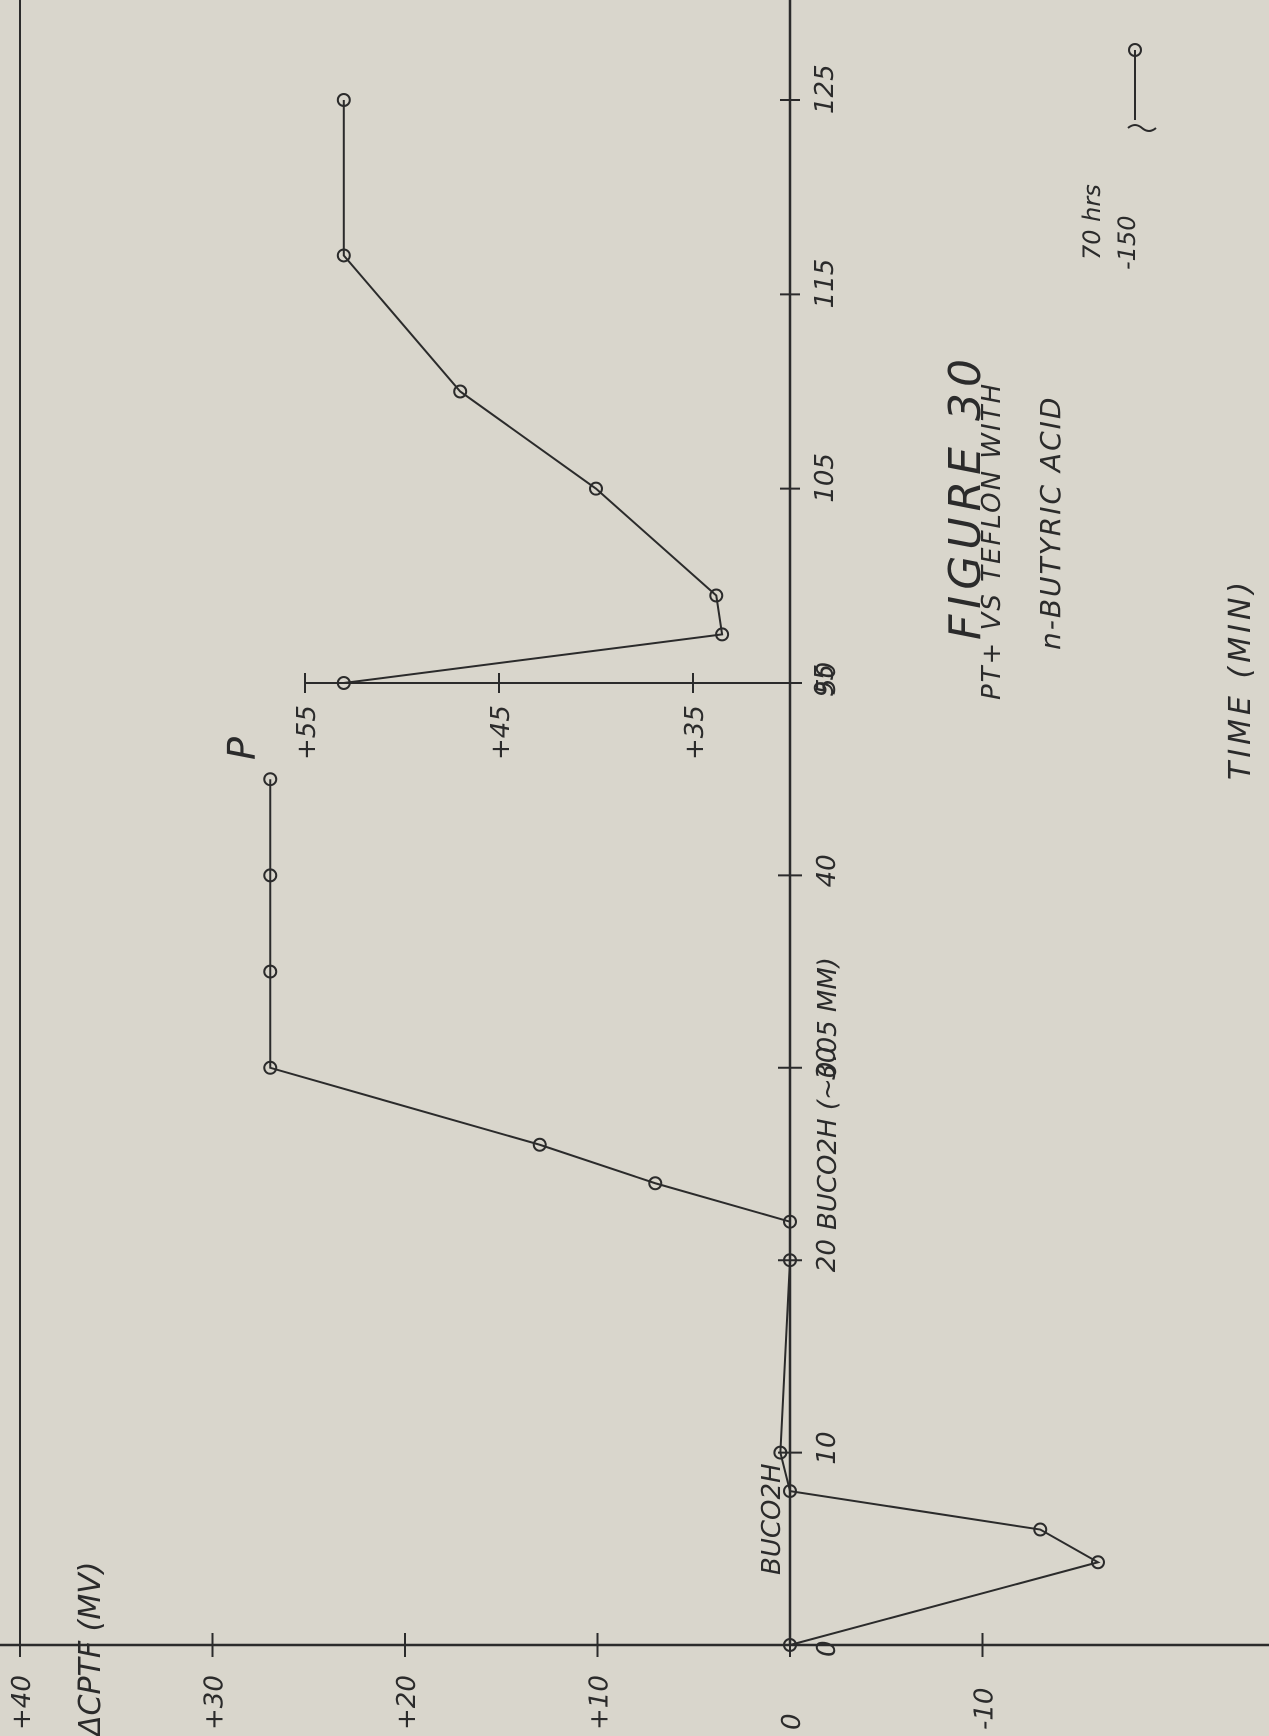 The height and width of the screenshot is (1736, 1269). What do you see at coordinates (828, 1093) in the screenshot?
I see `annotation-buco2h-conc: BUCO2H (~0.05 MM)` at bounding box center [828, 1093].